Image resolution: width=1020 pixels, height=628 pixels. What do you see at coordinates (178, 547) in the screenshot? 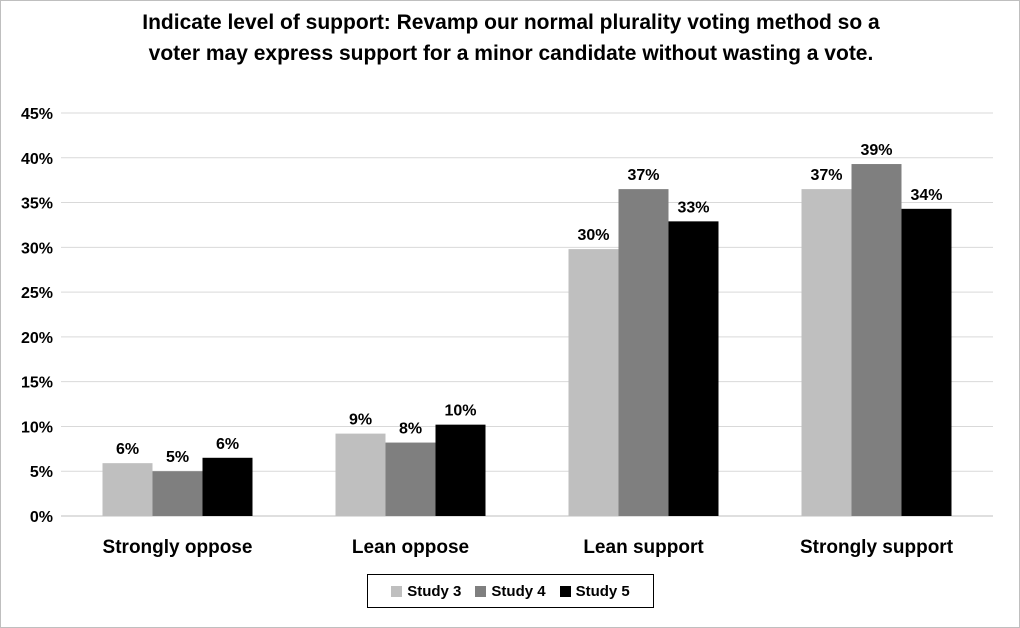
I see `category-label: Strongly oppose` at bounding box center [178, 547].